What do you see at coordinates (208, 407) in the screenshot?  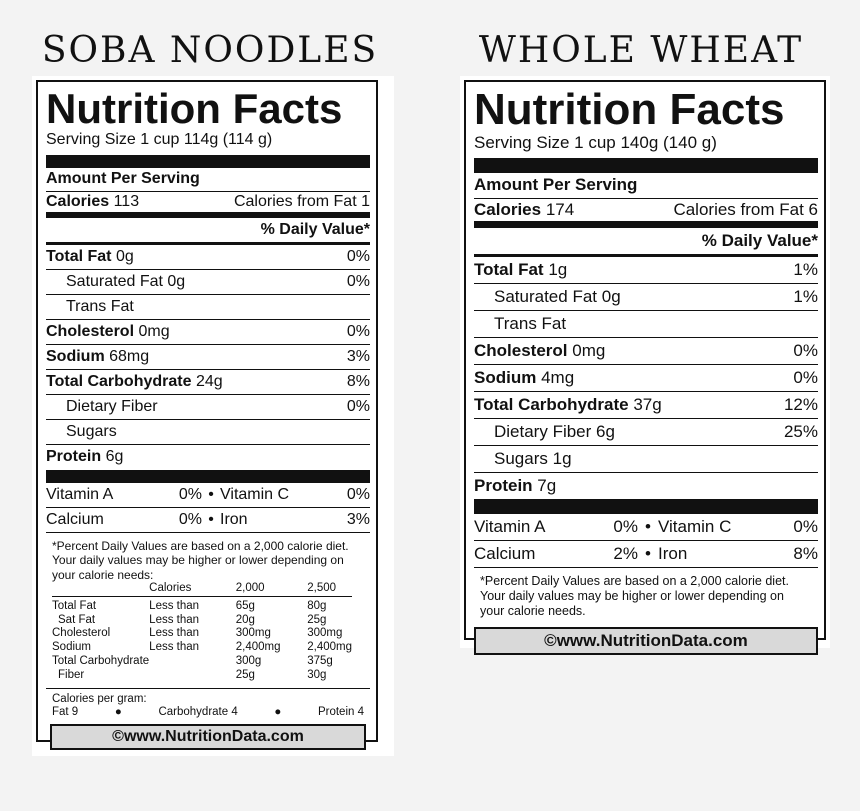 I see `nutrient-row-dietary-fiber: Dietary Fiber 0%` at bounding box center [208, 407].